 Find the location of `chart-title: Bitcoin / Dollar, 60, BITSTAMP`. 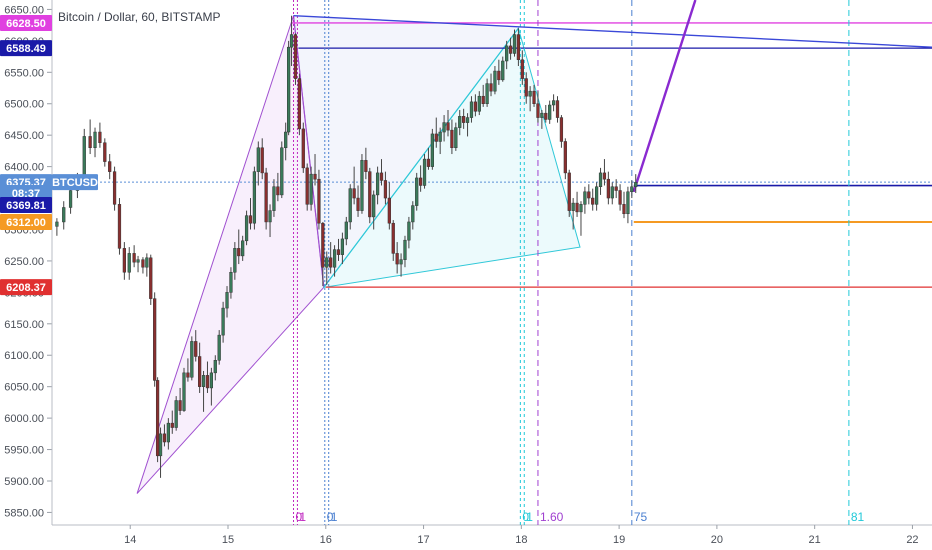

chart-title: Bitcoin / Dollar, 60, BITSTAMP is located at coordinates (139, 17).